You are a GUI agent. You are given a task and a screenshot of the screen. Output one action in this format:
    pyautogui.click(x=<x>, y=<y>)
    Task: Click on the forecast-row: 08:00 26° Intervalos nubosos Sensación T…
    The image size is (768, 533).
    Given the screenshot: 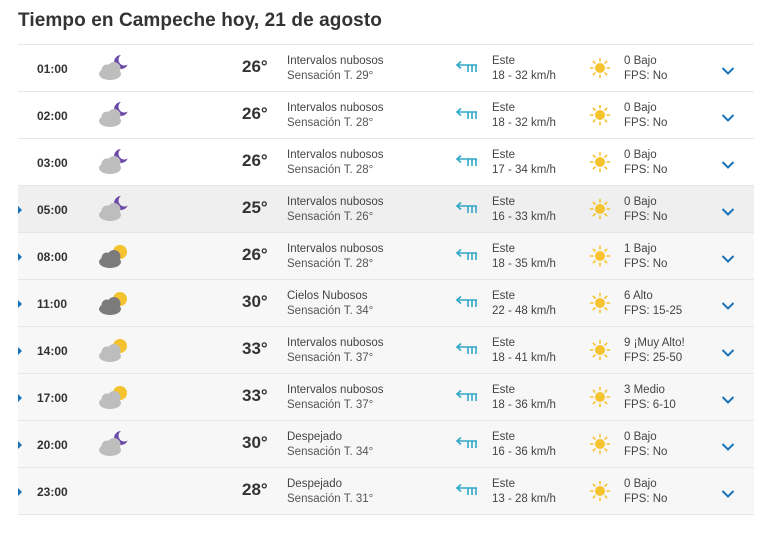 What is the action you would take?
    pyautogui.click(x=386, y=256)
    